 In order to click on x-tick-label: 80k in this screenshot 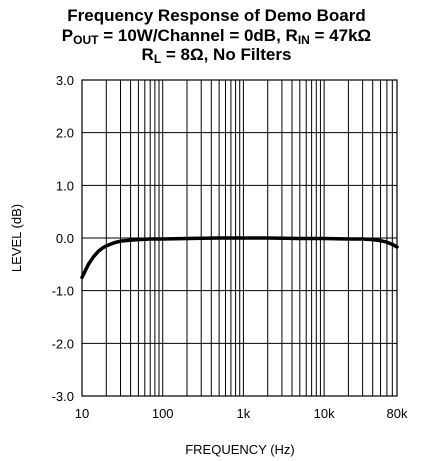, I will do `click(397, 413)`.